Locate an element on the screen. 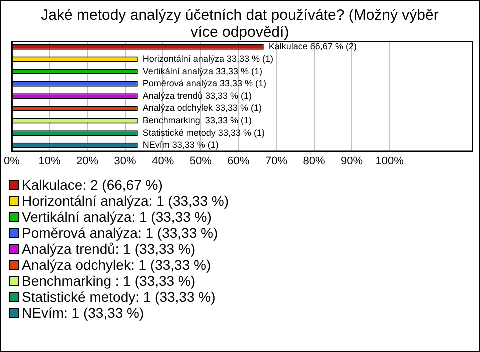  data-label: Horizontální analýza 33,33 % (1) is located at coordinates (208, 59).